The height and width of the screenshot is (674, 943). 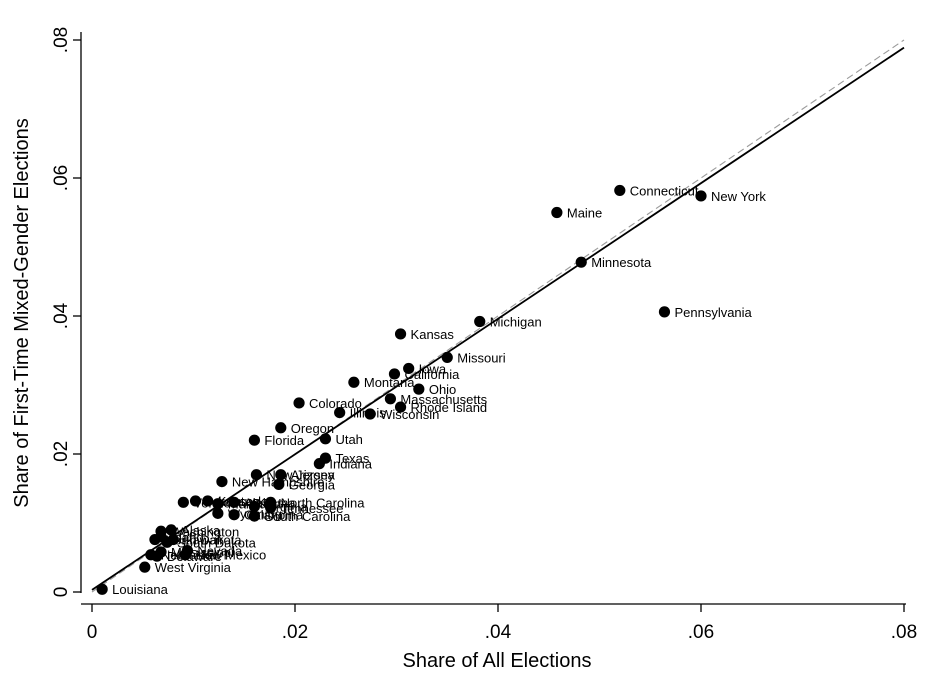 I want to click on point-label: South Dakota, so click(x=217, y=542).